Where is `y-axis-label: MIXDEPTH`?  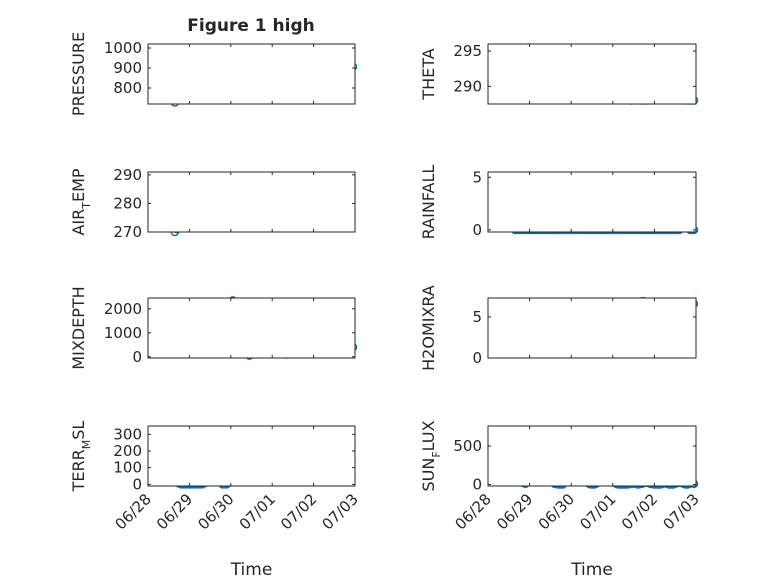 y-axis-label: MIXDEPTH is located at coordinates (78, 327).